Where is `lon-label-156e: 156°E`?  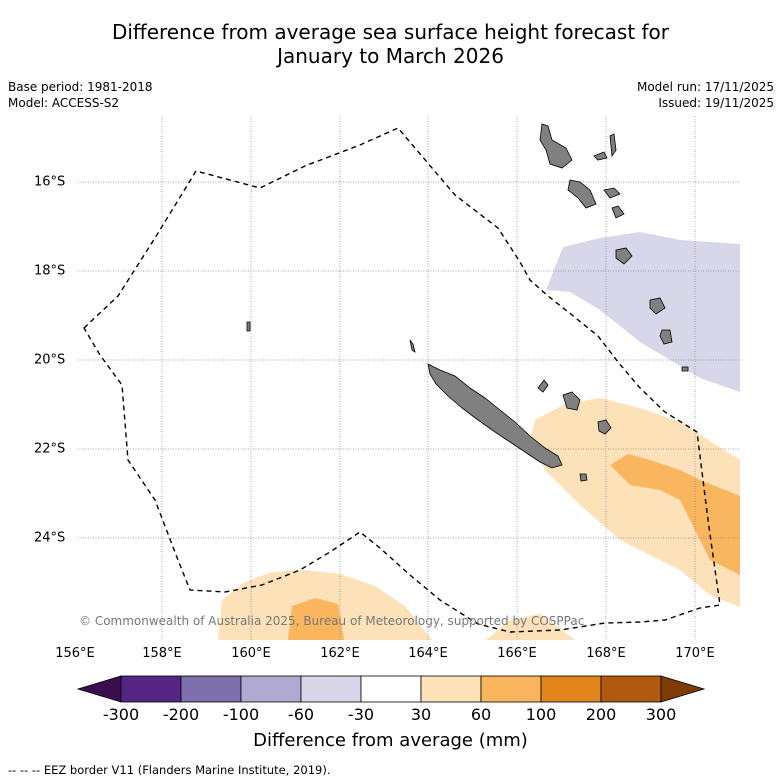 lon-label-156e: 156°E is located at coordinates (75, 653).